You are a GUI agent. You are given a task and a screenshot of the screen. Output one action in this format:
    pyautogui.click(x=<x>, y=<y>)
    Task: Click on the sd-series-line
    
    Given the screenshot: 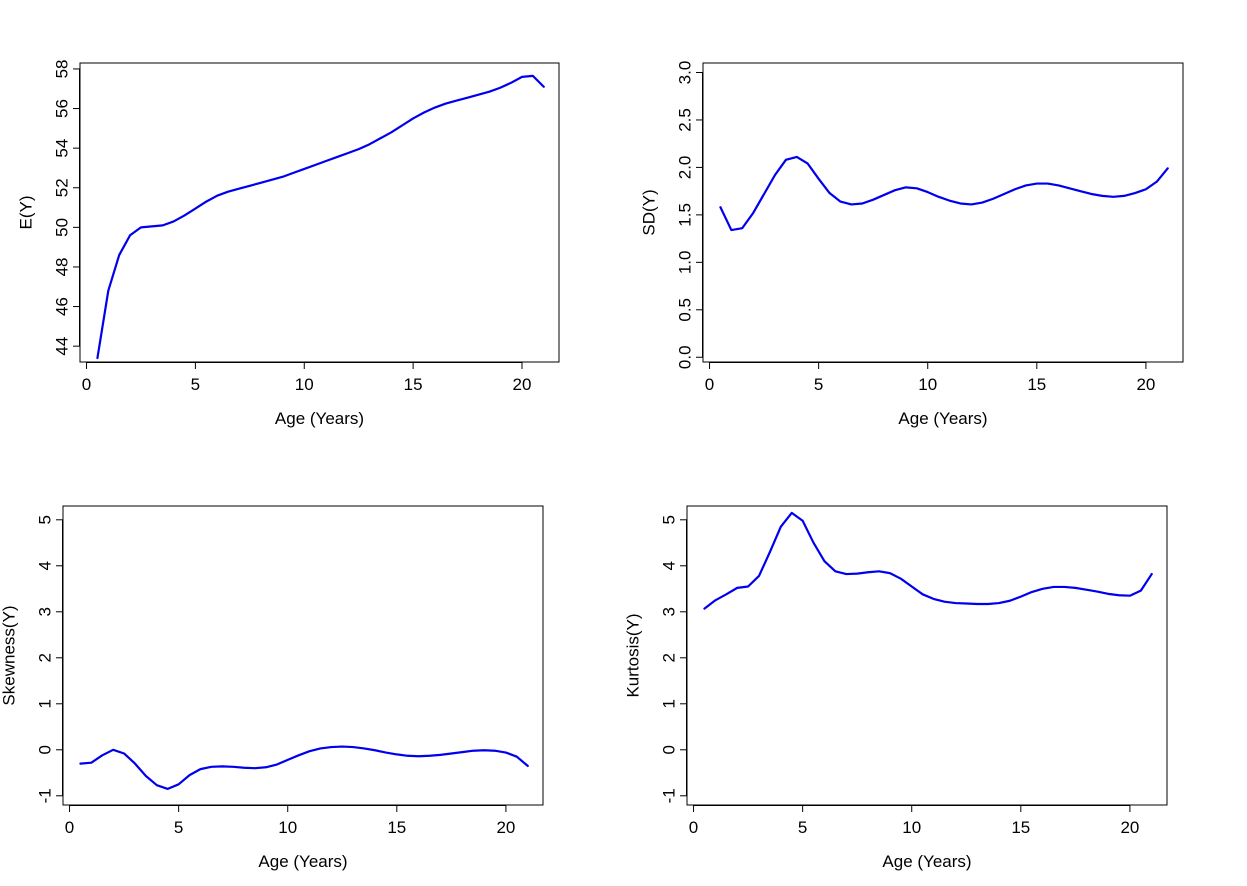 What is the action you would take?
    pyautogui.click(x=944, y=193)
    